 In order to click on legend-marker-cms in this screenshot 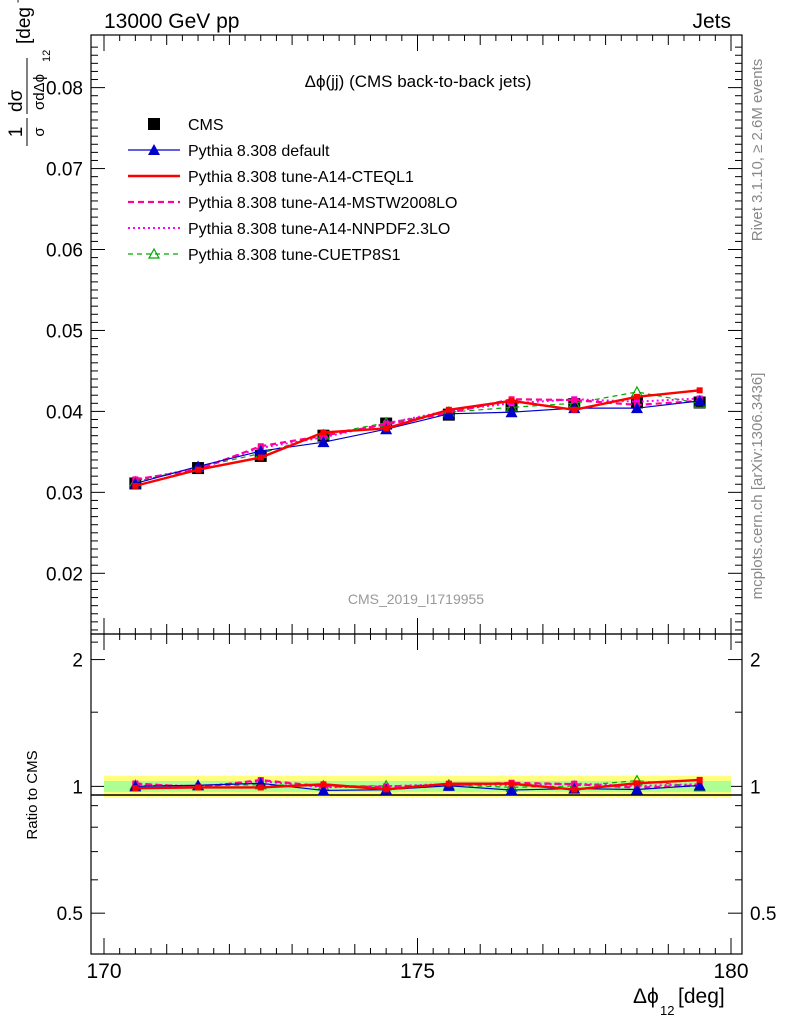, I will do `click(154, 124)`.